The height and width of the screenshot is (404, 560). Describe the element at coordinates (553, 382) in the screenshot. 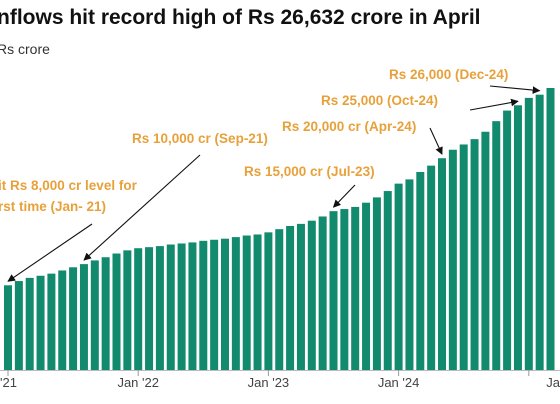

I see `x-tick-label-4: Ja` at that location.